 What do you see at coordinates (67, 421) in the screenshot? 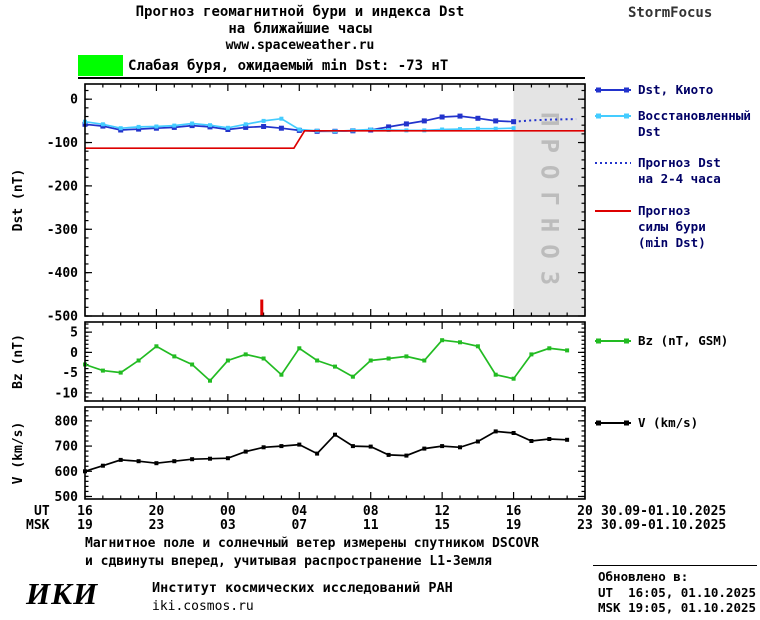
I see `svg-text: 800` at bounding box center [67, 421].